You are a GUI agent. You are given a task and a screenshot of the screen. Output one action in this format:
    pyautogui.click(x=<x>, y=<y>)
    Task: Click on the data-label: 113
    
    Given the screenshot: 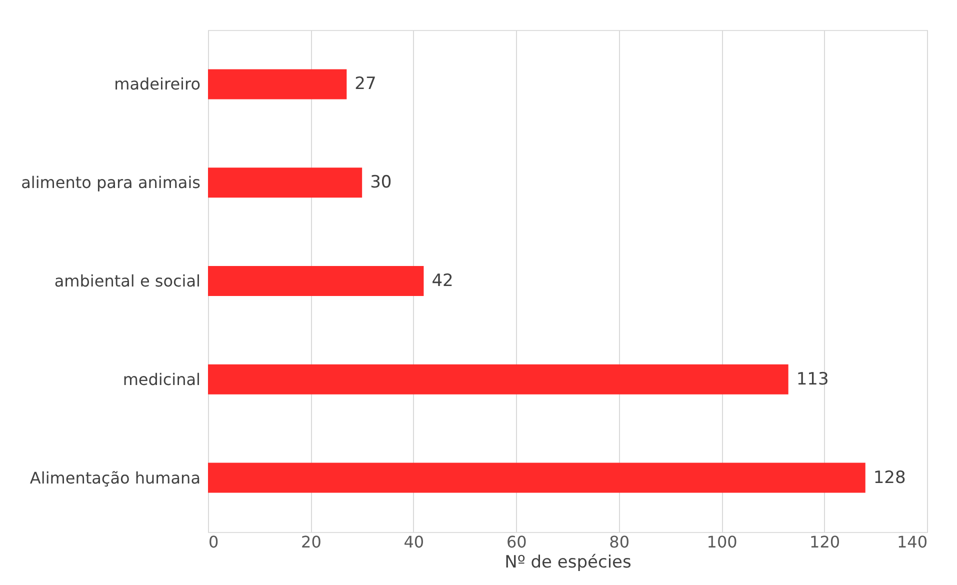 What is the action you would take?
    pyautogui.click(x=812, y=379)
    